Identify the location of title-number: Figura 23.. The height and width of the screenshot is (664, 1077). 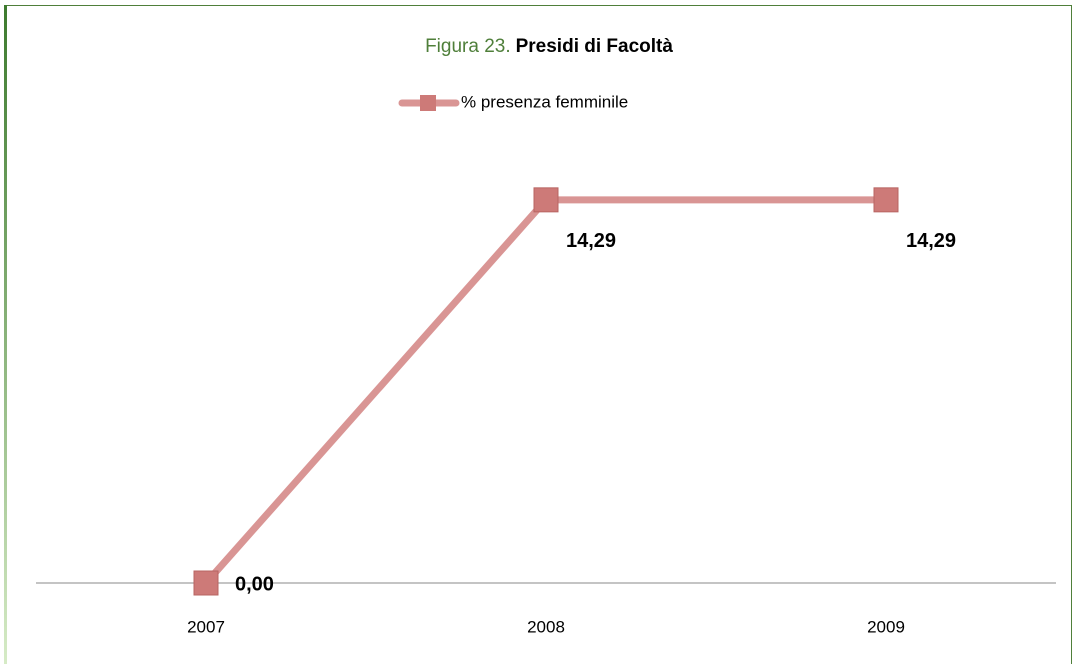
(468, 46).